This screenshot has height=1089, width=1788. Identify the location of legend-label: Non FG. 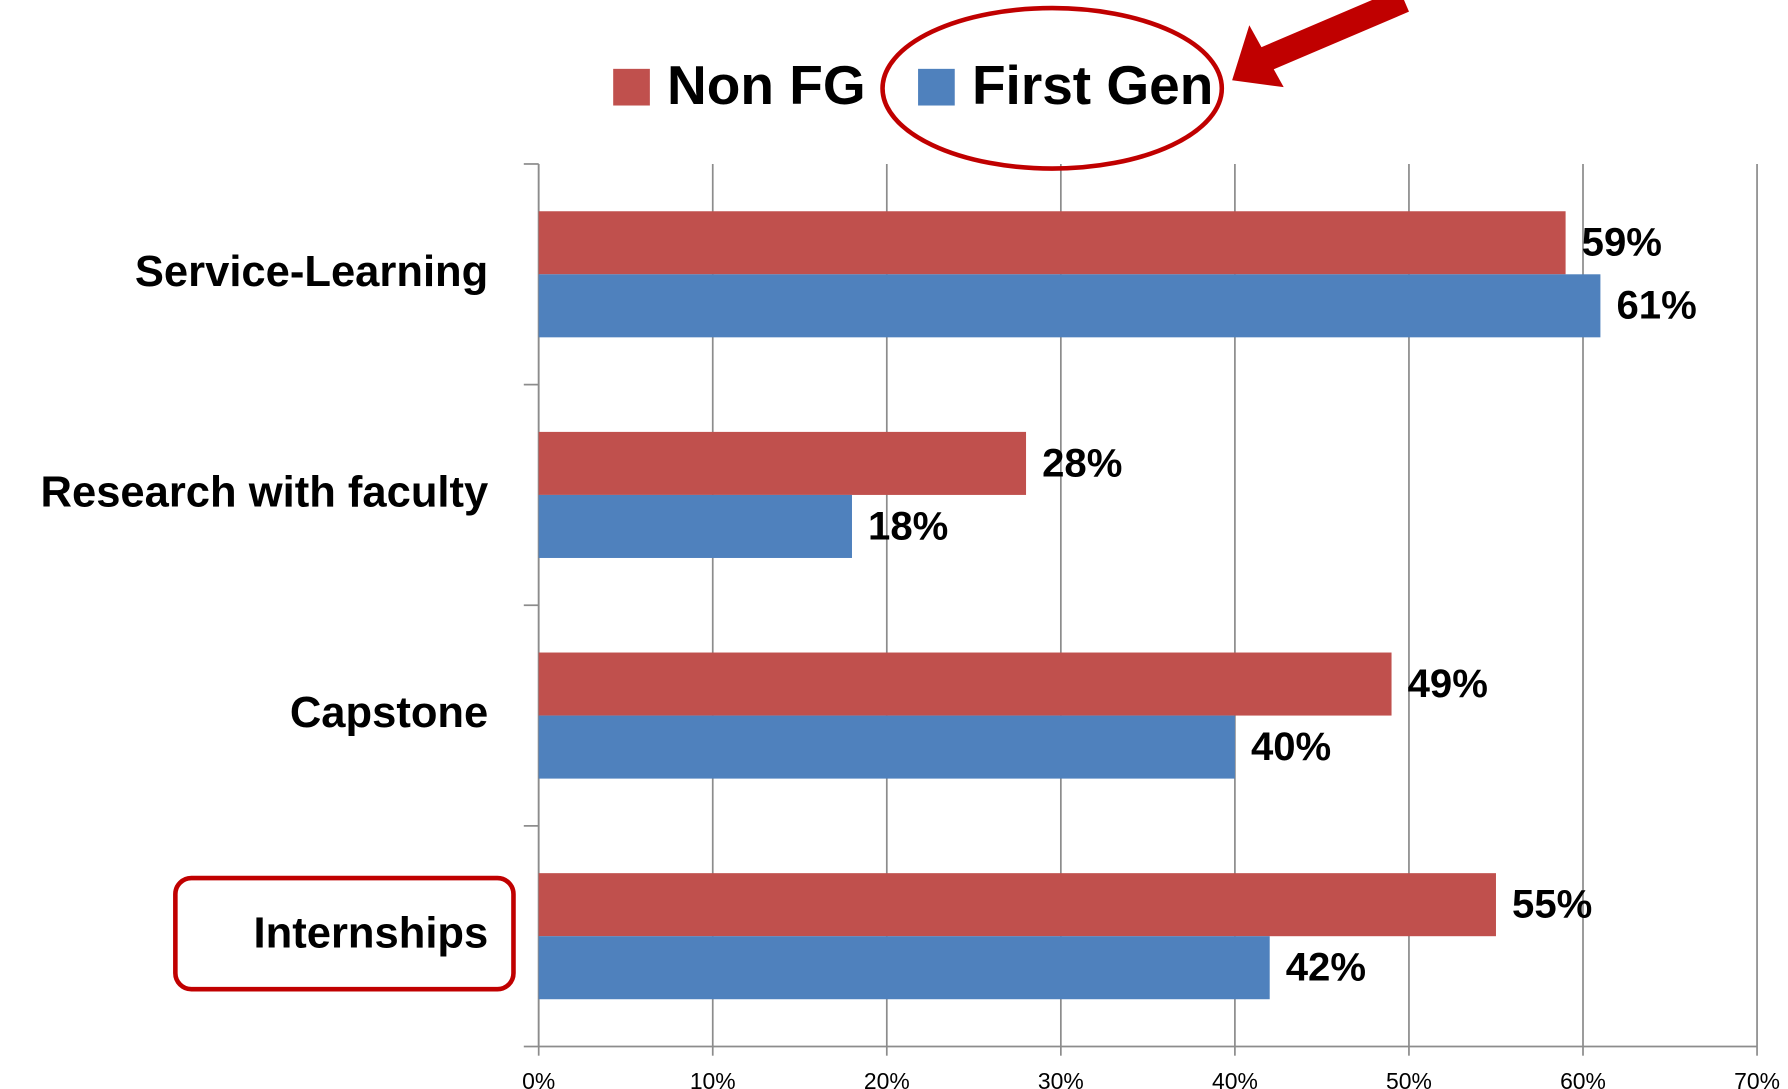
(766, 85).